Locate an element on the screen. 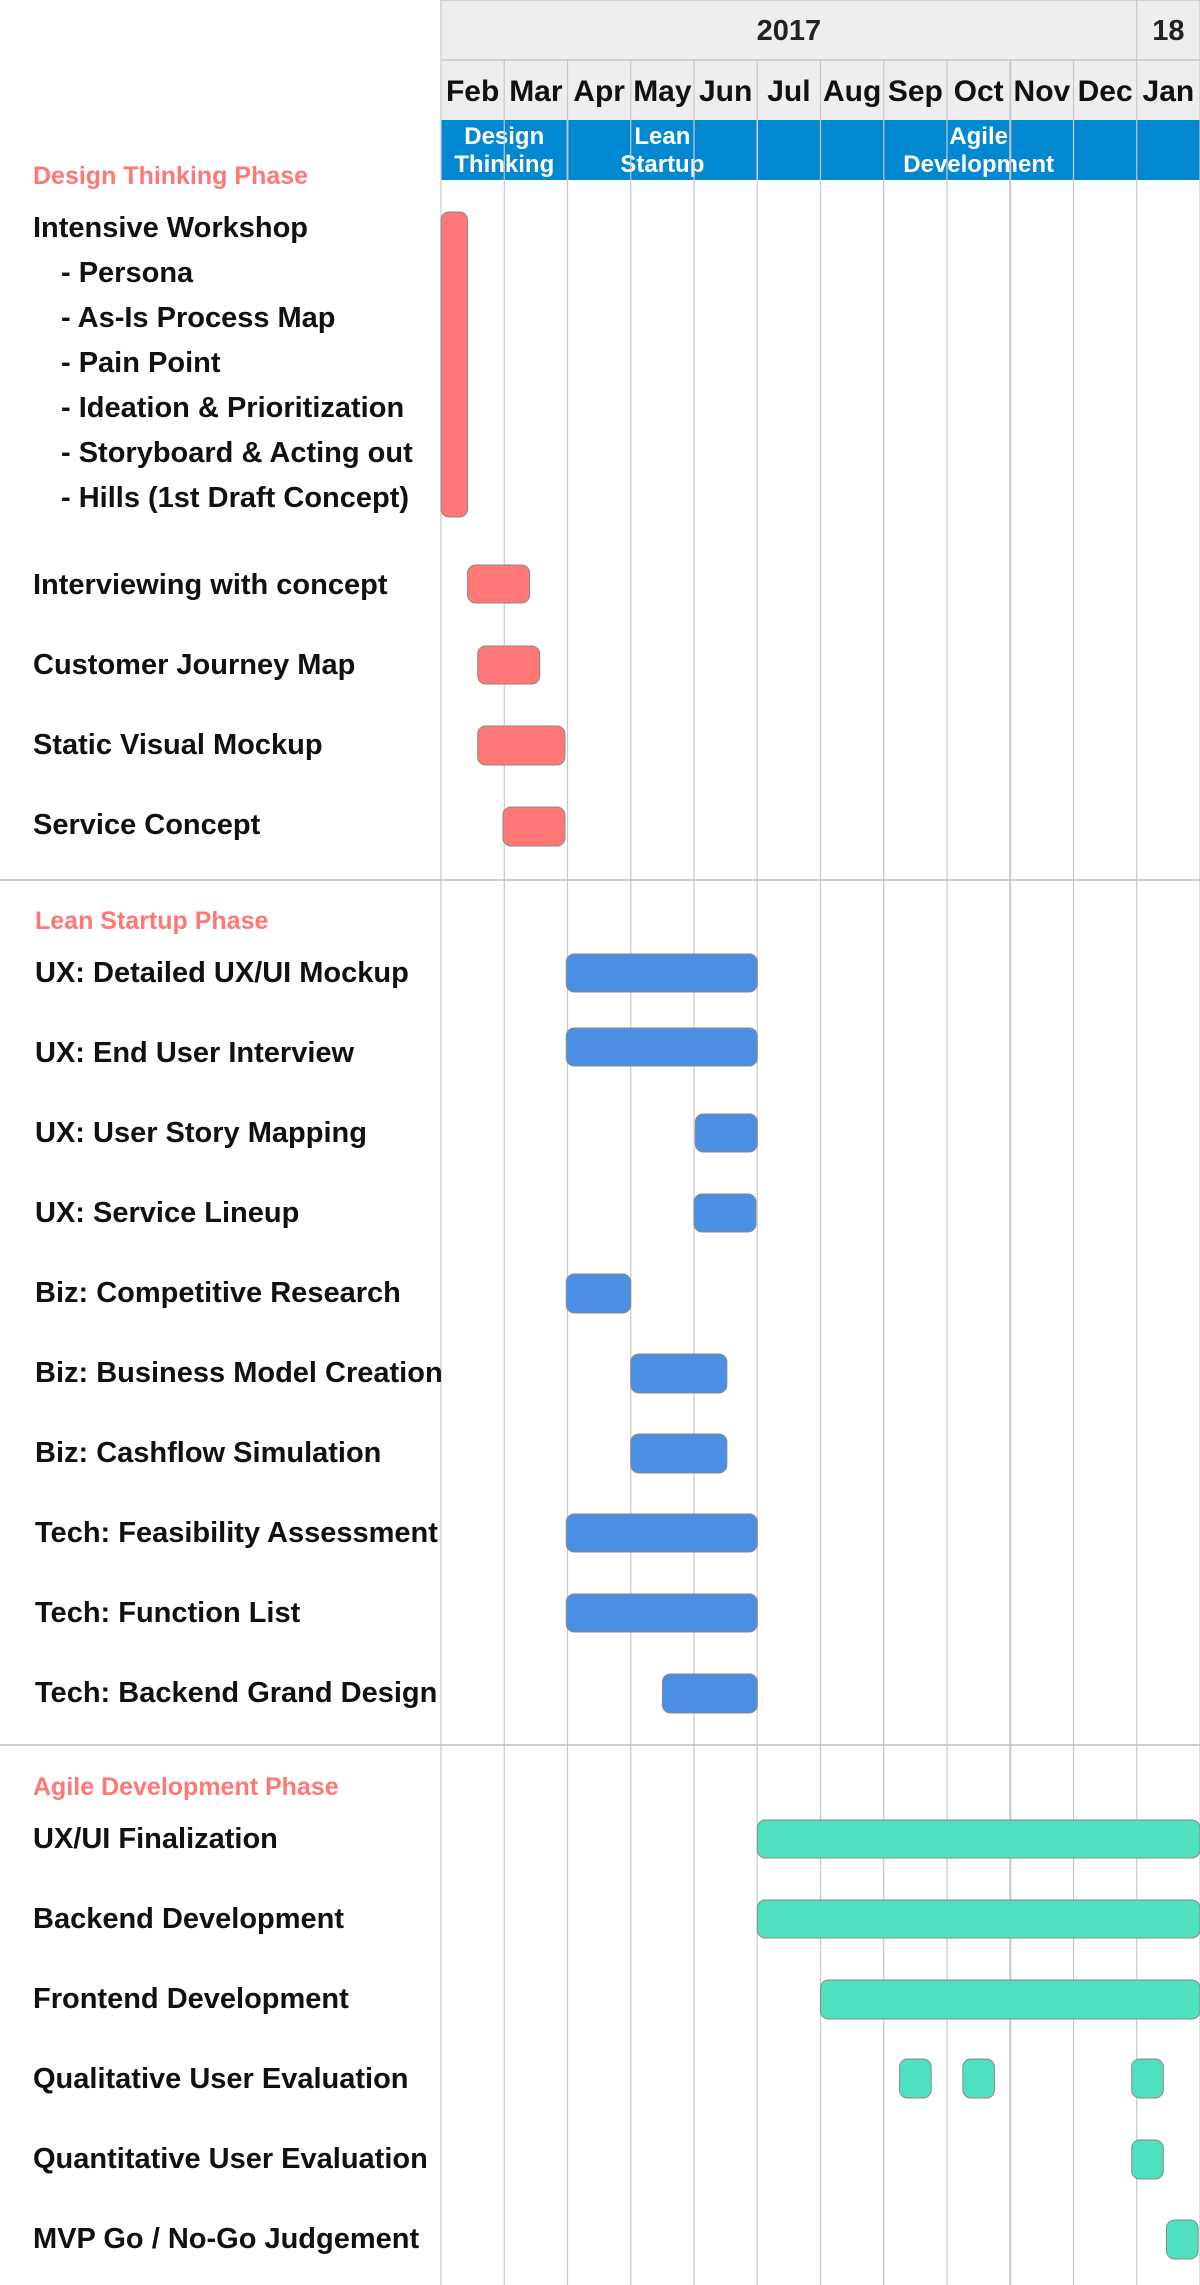 The height and width of the screenshot is (2285, 1200). phase-label: Development is located at coordinates (978, 164).